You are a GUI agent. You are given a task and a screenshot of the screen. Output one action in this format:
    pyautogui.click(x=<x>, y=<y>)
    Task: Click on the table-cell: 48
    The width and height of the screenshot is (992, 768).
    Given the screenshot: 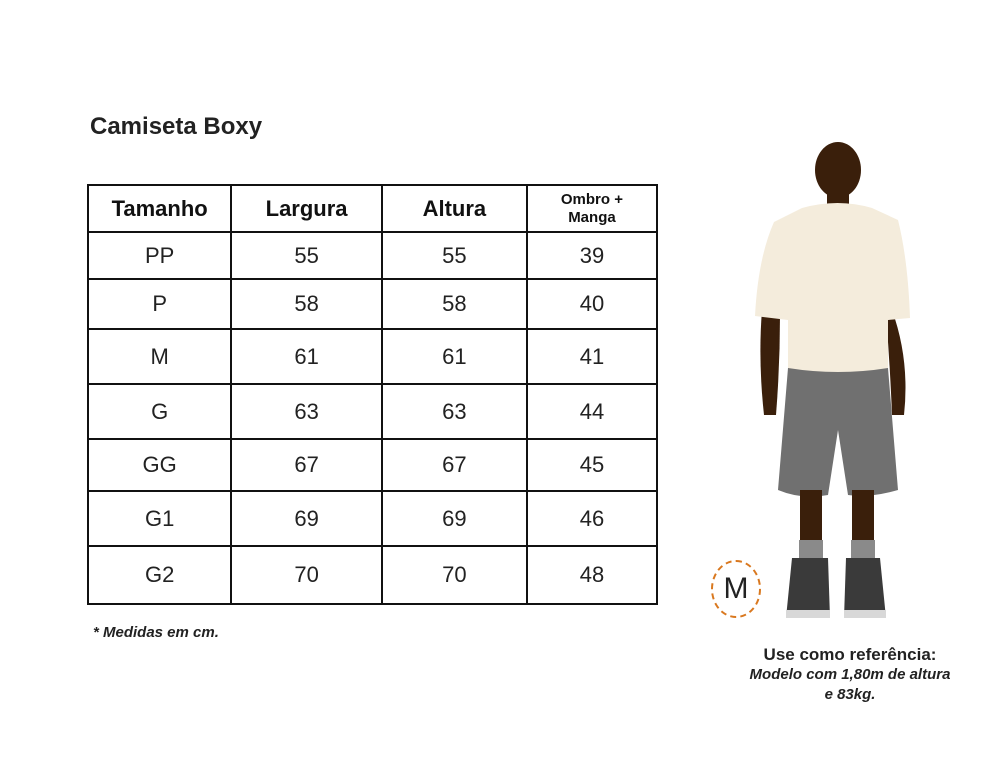 What is the action you would take?
    pyautogui.click(x=592, y=575)
    